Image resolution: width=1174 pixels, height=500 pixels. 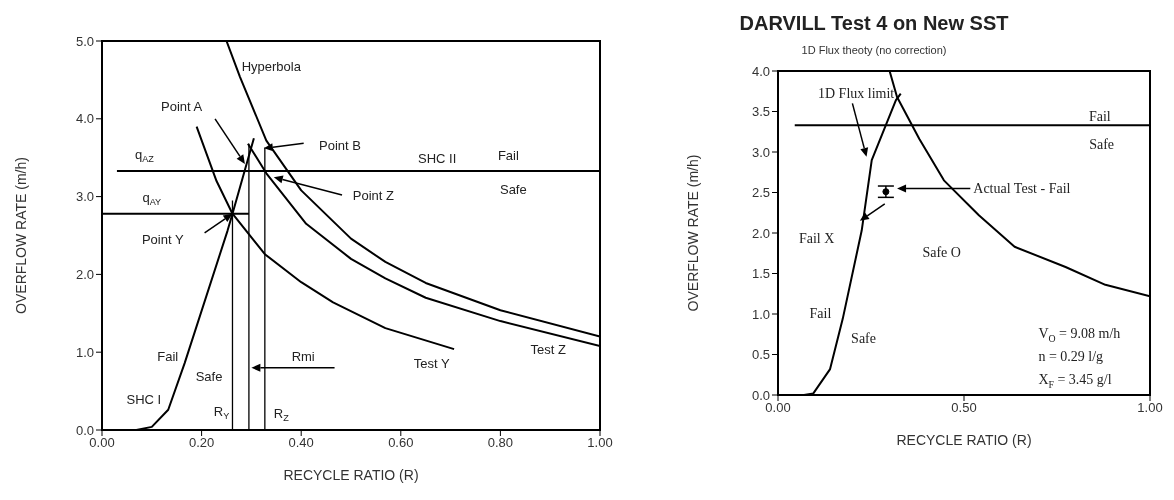 What do you see at coordinates (1079, 335) in the screenshot?
I see `annotation: V$_{O}$ = 9.08 m/h` at bounding box center [1079, 335].